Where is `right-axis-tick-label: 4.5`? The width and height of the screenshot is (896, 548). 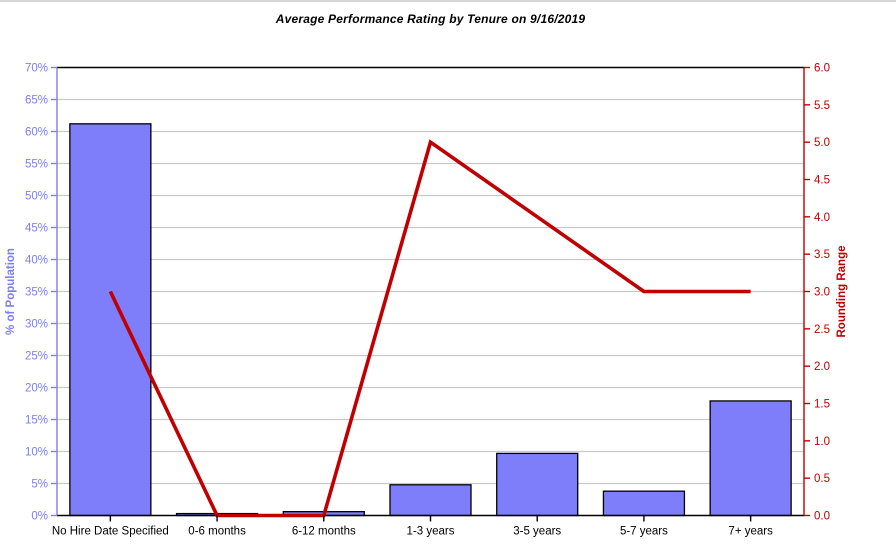 right-axis-tick-label: 4.5 is located at coordinates (822, 181).